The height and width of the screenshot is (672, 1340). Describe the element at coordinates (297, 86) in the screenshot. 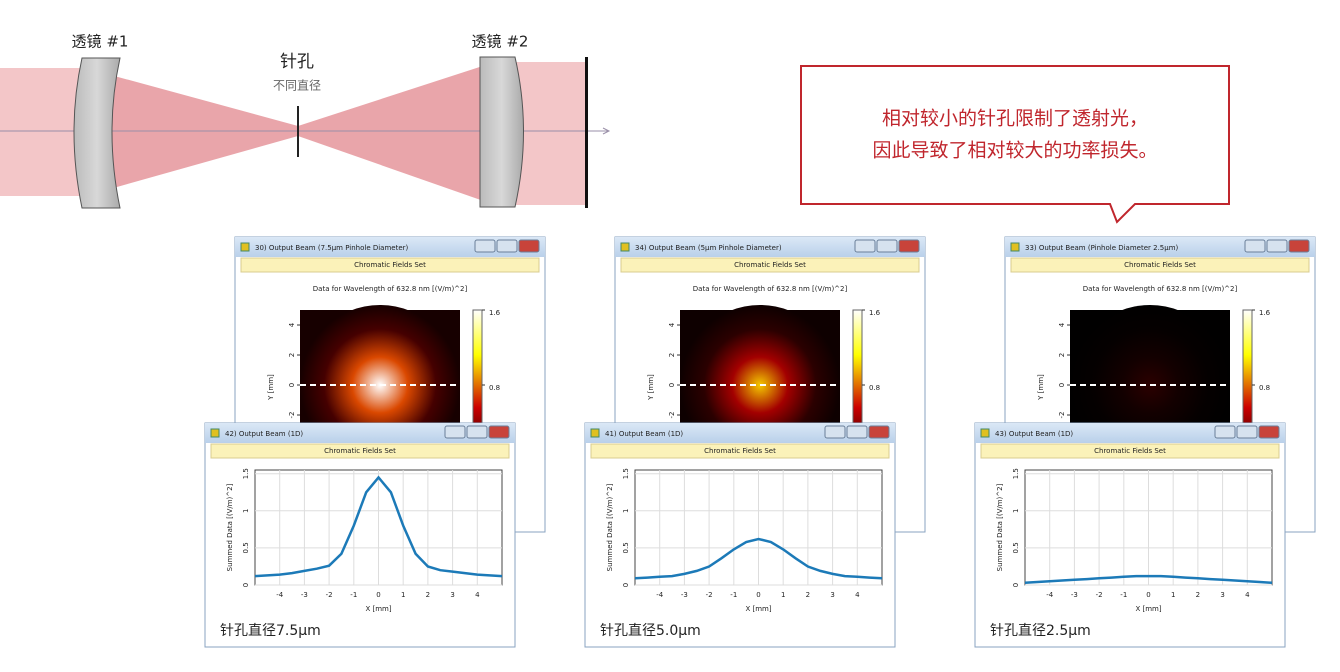

I see `pinhole-note: 不同直径` at that location.